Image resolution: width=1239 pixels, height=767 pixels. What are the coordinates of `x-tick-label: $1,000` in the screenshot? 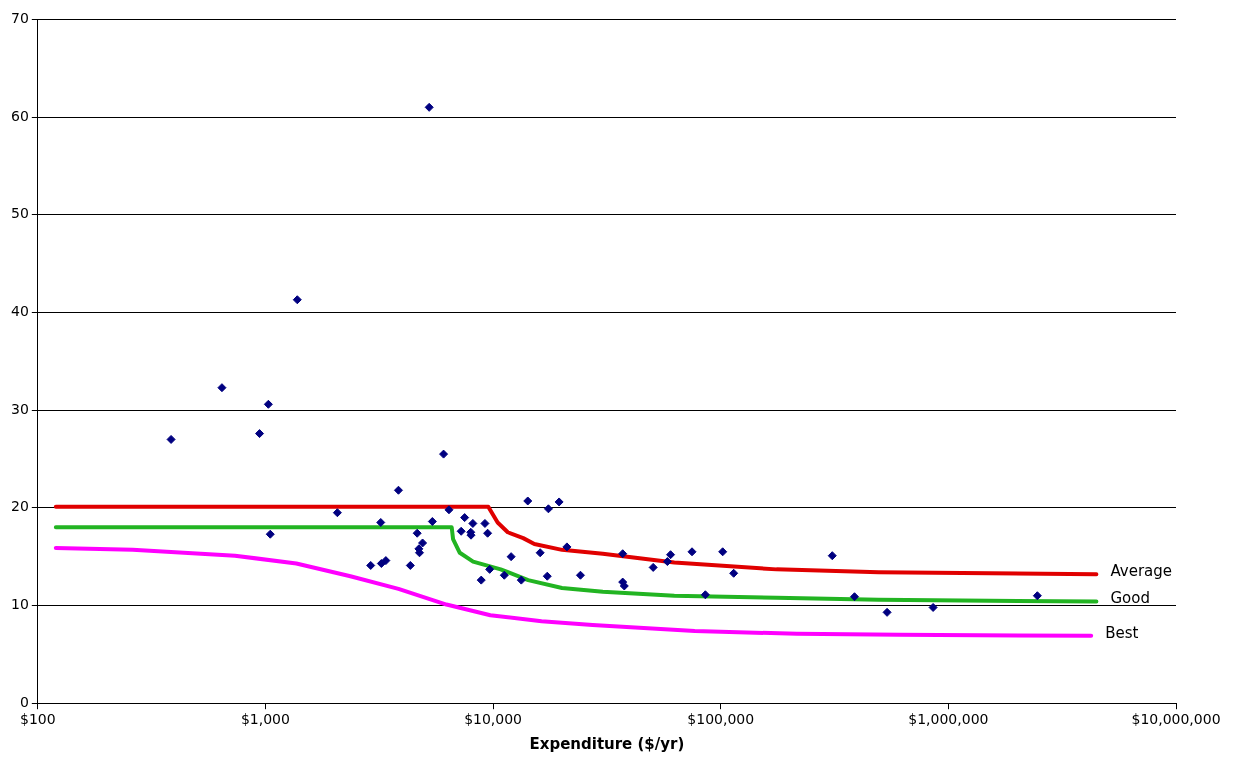 It's located at (265, 719).